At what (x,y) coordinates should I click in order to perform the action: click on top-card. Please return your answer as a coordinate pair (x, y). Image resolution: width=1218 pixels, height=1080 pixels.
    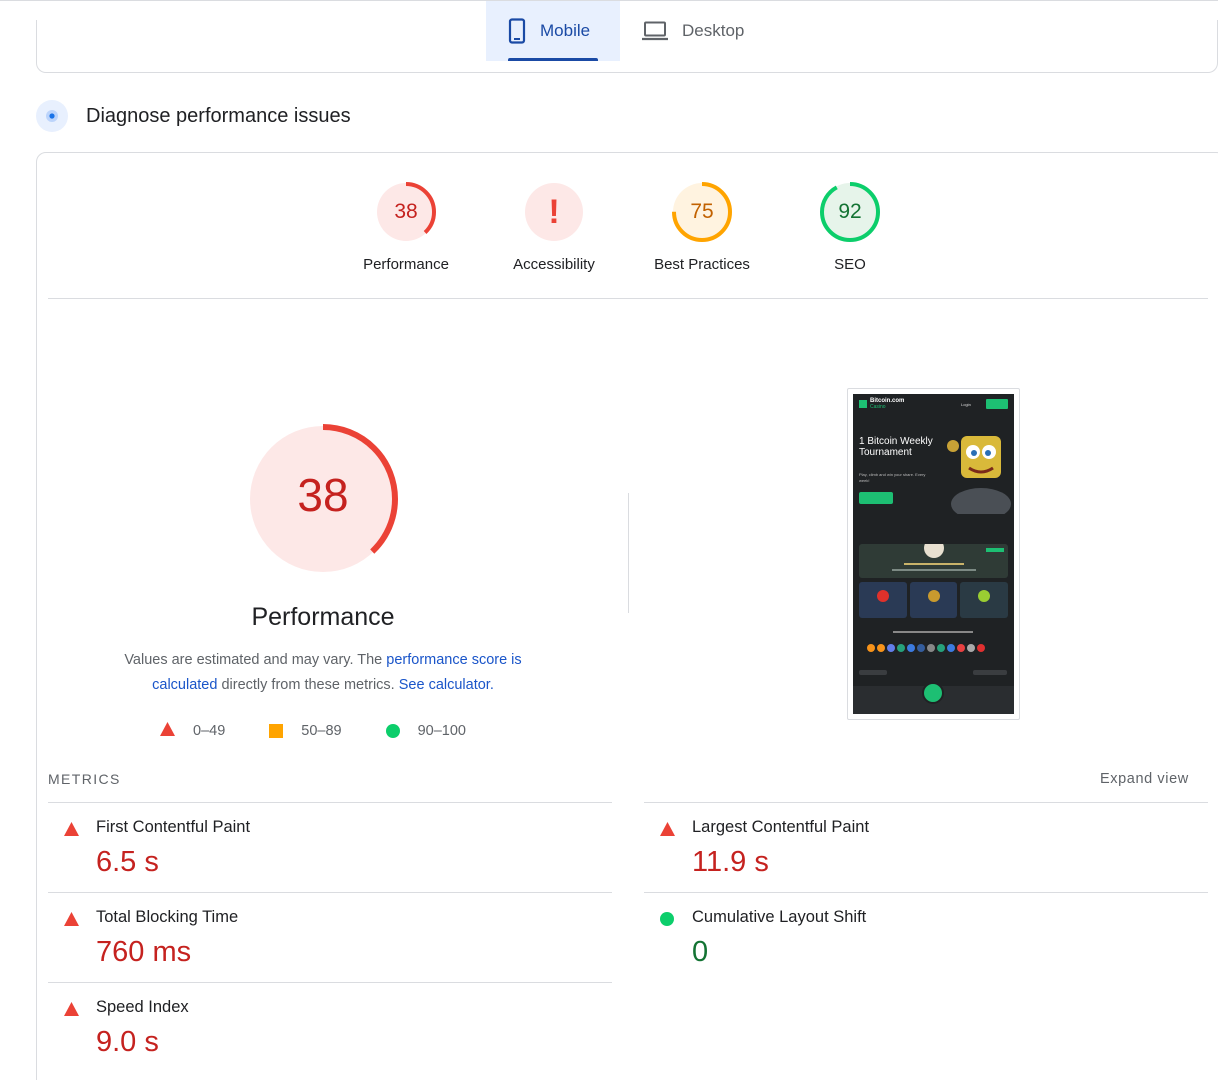
    Looking at the image, I should click on (627, 46).